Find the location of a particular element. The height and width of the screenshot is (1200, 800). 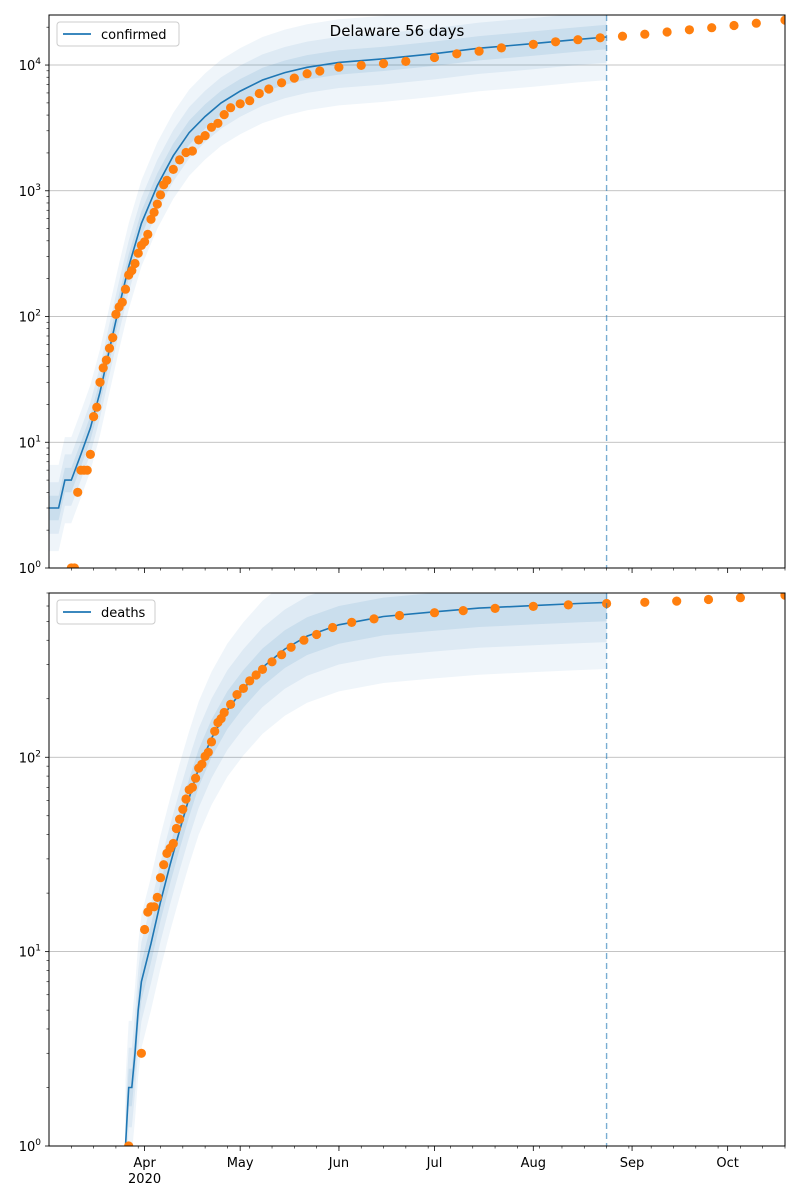

y-tick-label: 10¹ is located at coordinates (30, 952).